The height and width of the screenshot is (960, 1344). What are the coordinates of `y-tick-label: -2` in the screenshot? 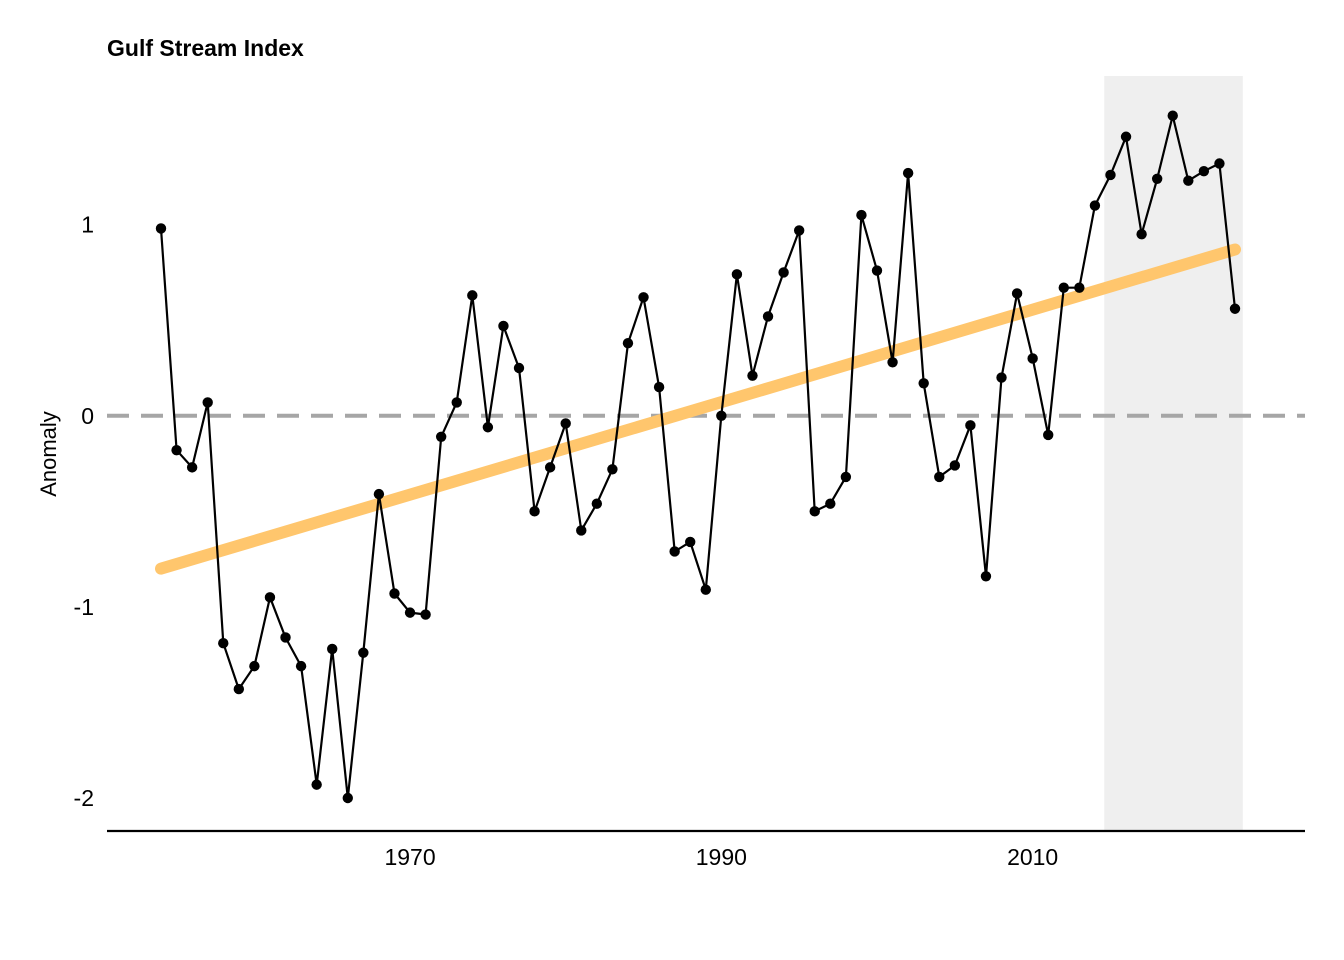 It's located at (84, 798).